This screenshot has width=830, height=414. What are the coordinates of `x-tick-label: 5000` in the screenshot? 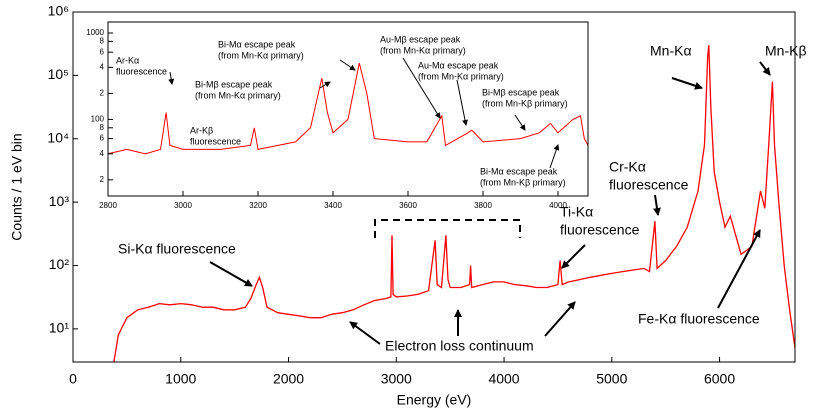 It's located at (611, 379).